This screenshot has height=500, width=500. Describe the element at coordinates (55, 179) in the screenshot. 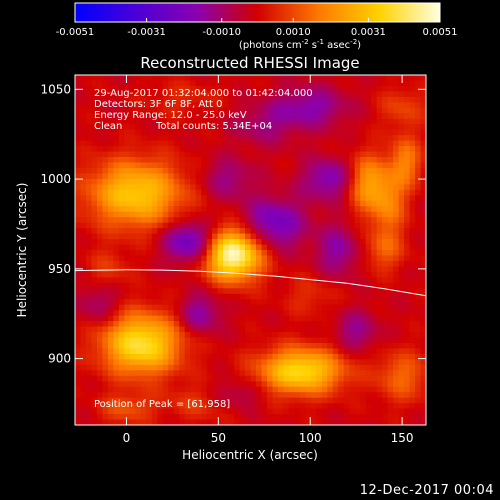

I see `y-tick-label: 1000` at that location.